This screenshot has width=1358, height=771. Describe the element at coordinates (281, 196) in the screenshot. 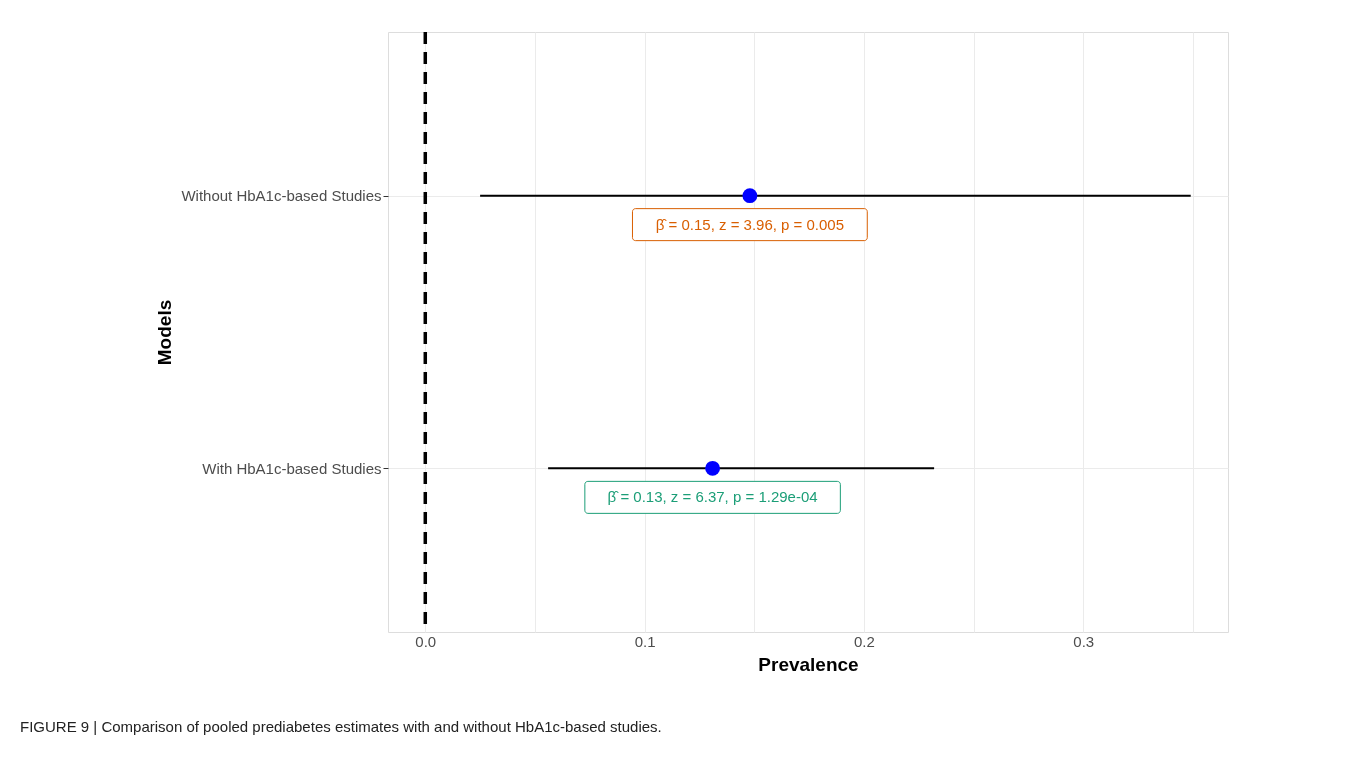

I see `y-tick-label: Without HbA1c-based Studies` at that location.